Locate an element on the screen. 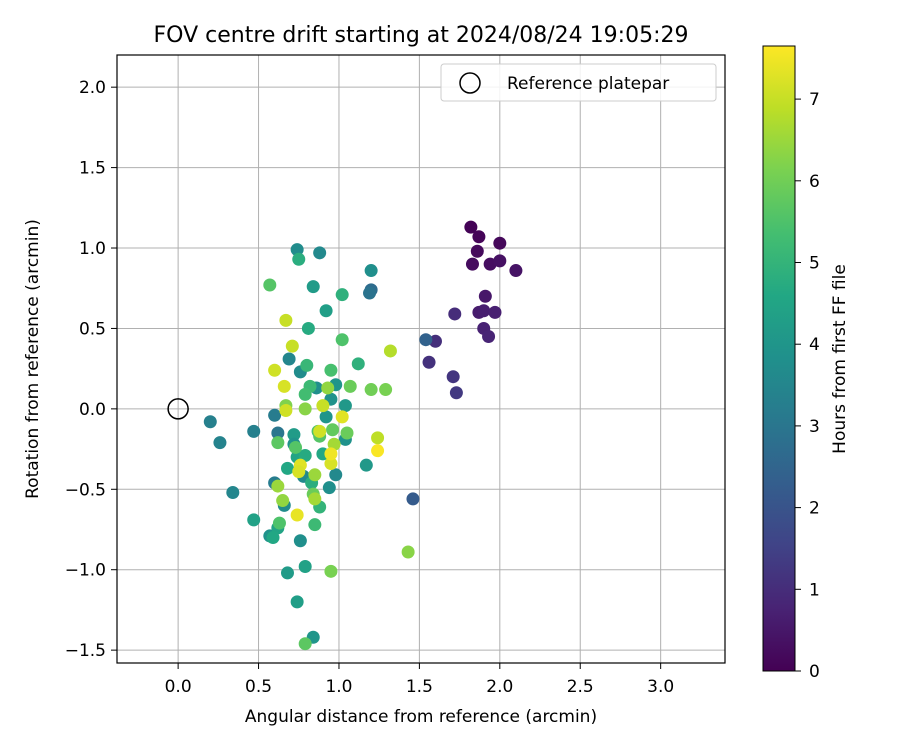 Image resolution: width=900 pixels, height=754 pixels. colorbar-tick-label: 4 is located at coordinates (814, 345).